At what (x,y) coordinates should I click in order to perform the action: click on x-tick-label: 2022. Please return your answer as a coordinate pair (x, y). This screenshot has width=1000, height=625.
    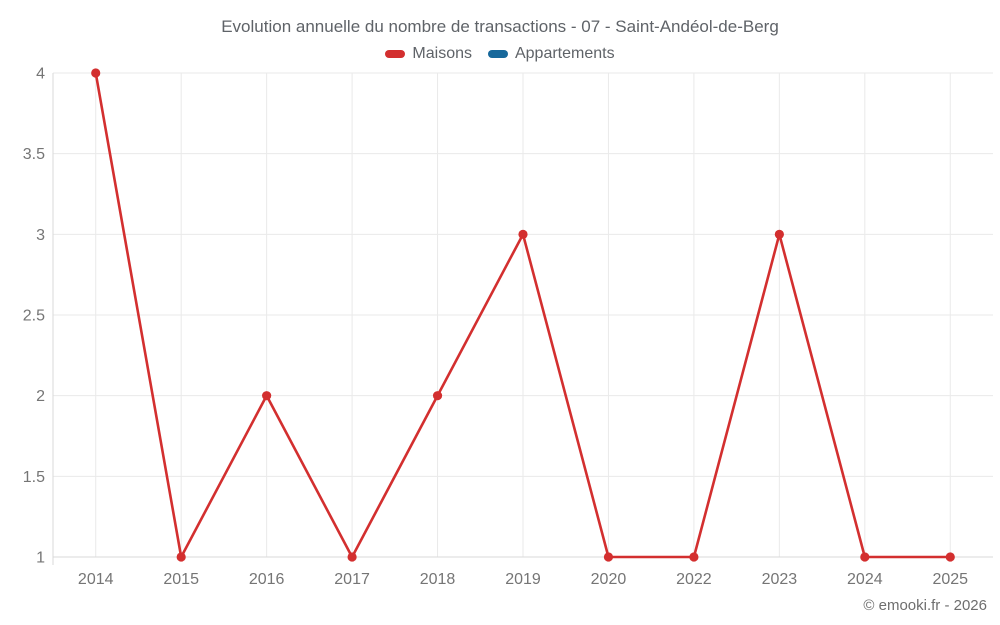
    Looking at the image, I should click on (694, 579).